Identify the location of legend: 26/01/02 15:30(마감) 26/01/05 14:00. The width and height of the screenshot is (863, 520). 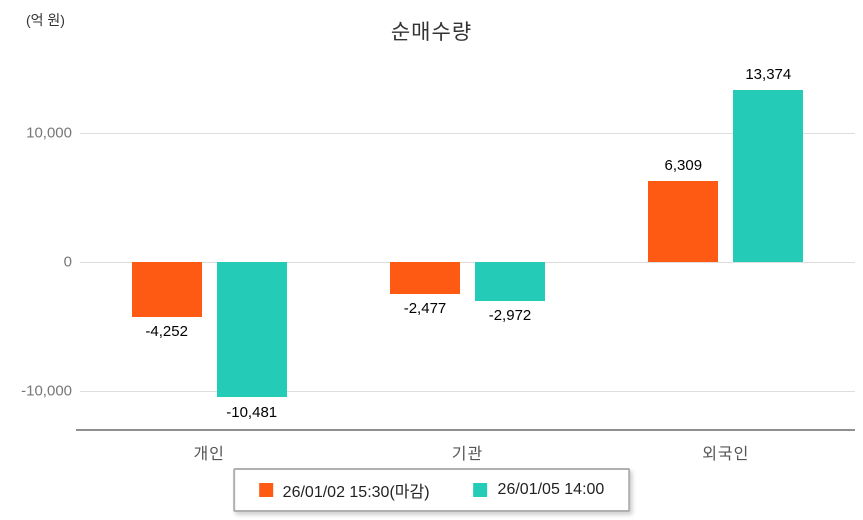
(431, 490).